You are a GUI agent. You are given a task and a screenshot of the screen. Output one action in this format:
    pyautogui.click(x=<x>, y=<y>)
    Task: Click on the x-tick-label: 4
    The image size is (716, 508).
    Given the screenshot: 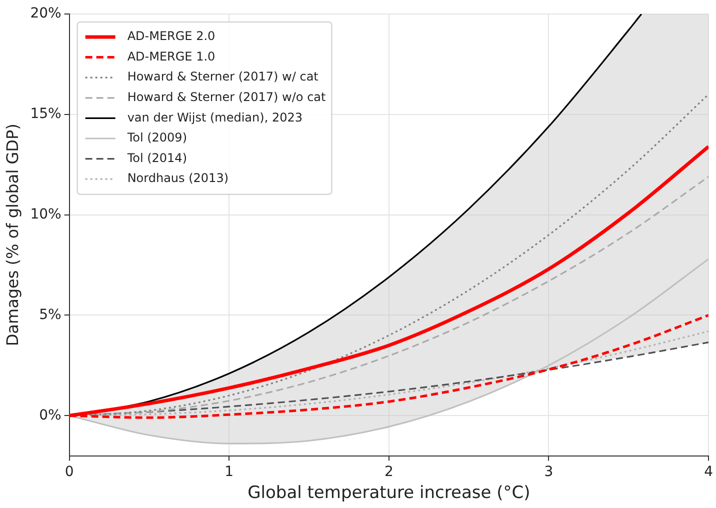 What is the action you would take?
    pyautogui.click(x=709, y=472)
    